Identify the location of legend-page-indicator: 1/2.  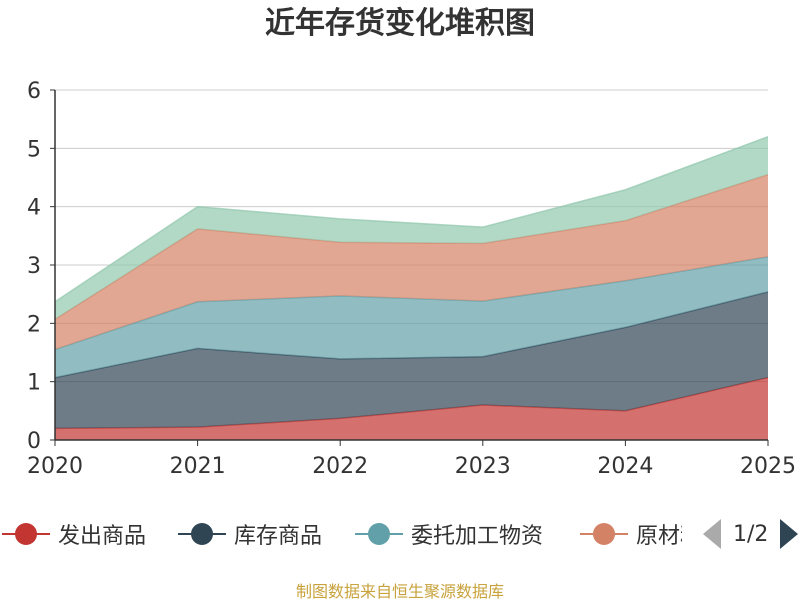
(751, 534).